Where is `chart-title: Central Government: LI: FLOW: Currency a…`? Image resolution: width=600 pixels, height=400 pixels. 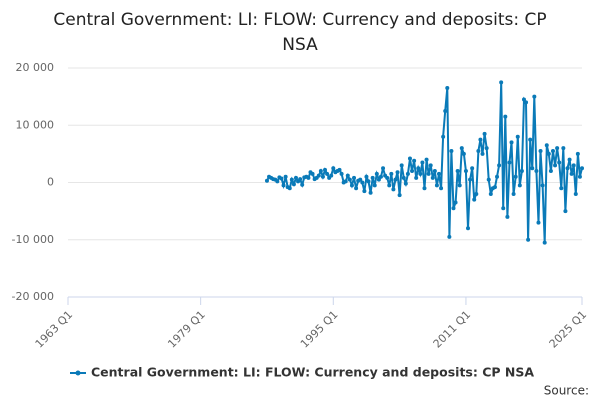
chart-title: Central Government: LI: FLOW: Currency a… is located at coordinates (299, 32).